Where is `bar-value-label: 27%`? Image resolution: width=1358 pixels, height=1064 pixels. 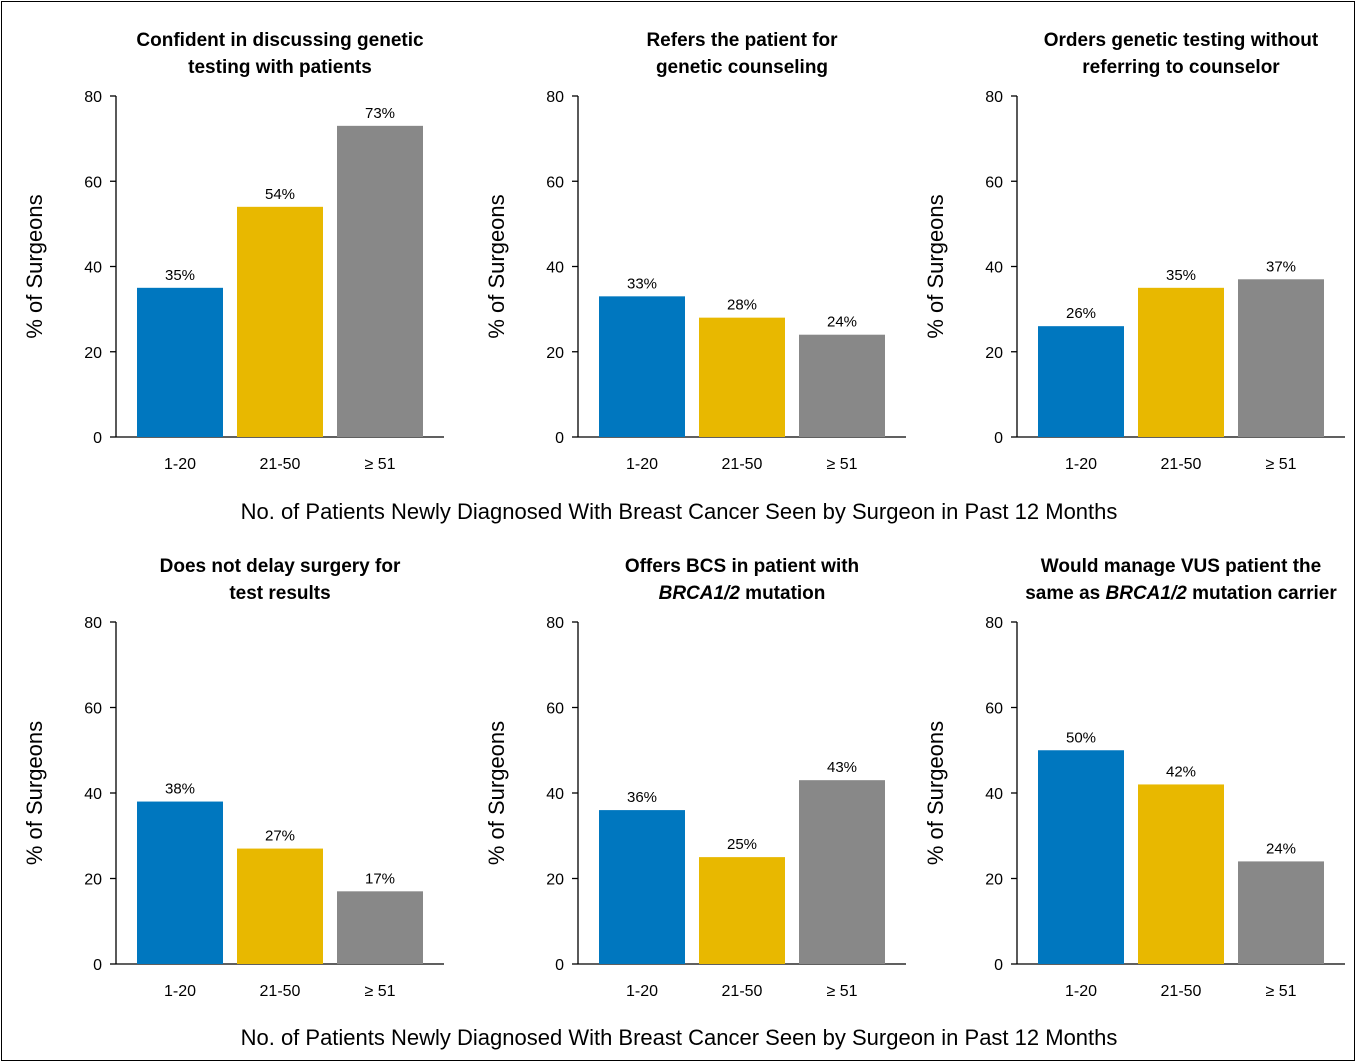 bar-value-label: 27% is located at coordinates (280, 836).